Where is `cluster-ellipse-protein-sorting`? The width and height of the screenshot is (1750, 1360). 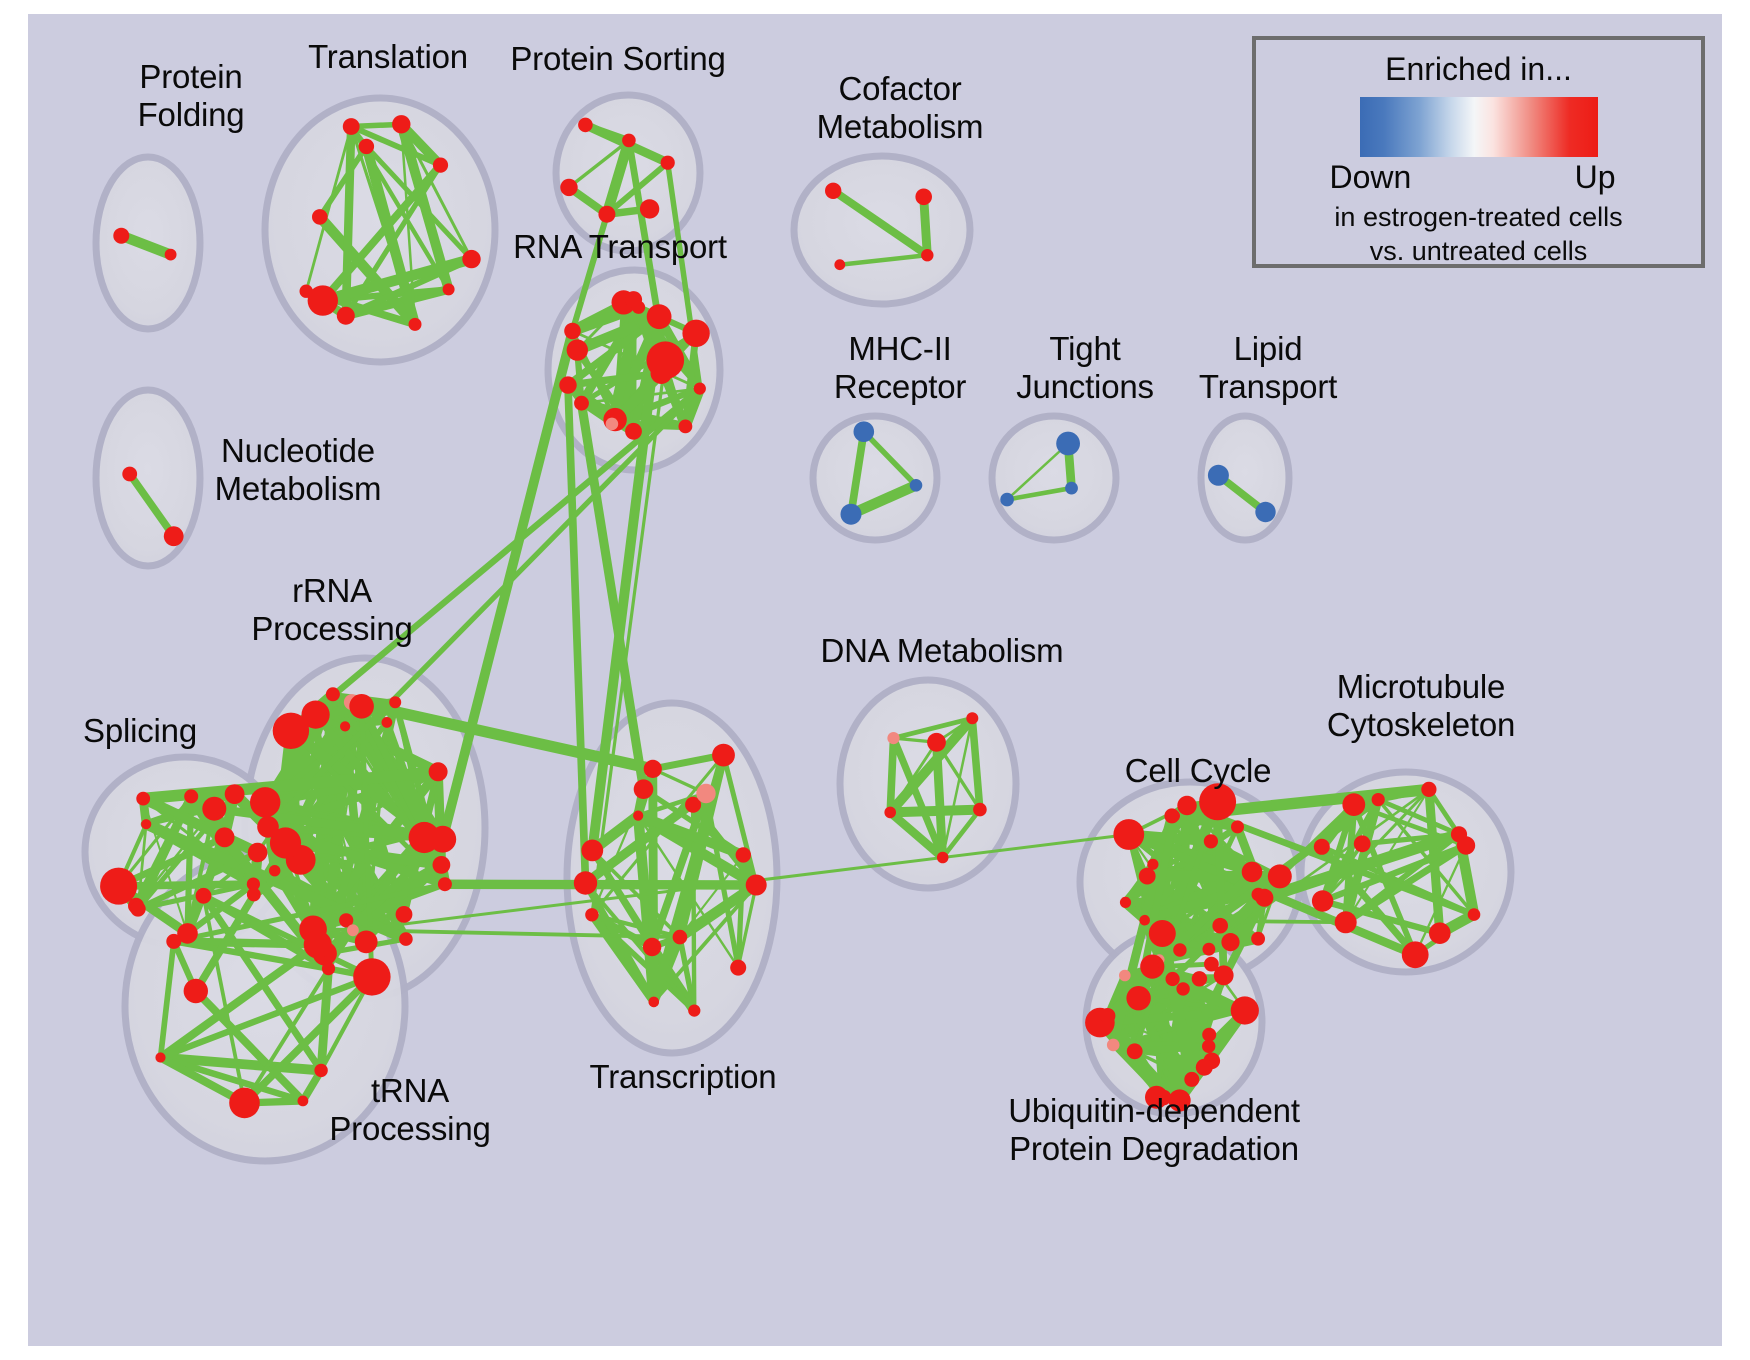 cluster-ellipse-protein-sorting is located at coordinates (628, 173).